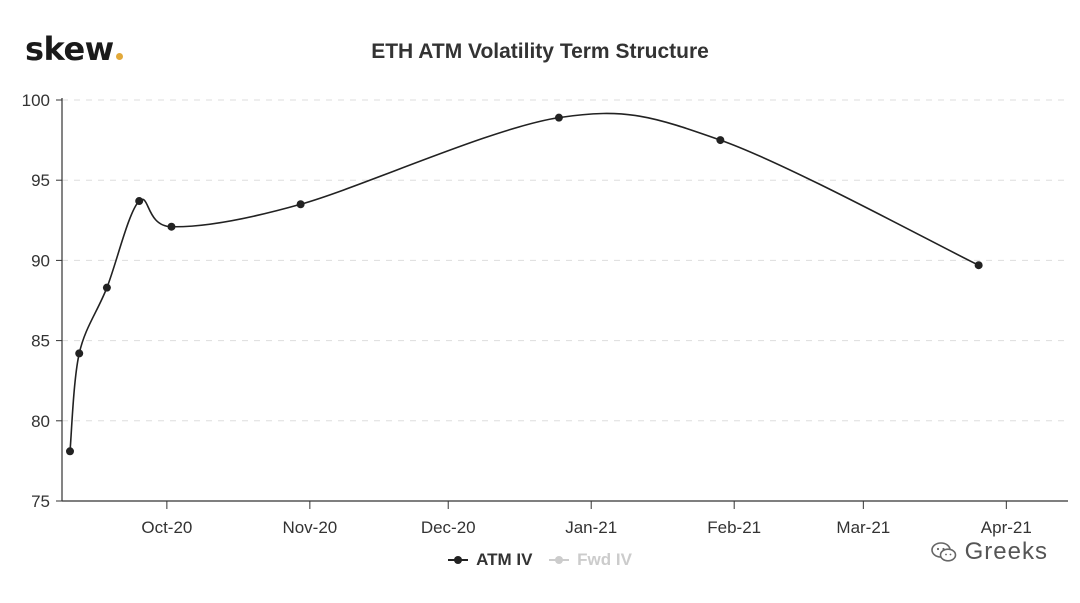 This screenshot has width=1080, height=603. What do you see at coordinates (40, 421) in the screenshot?
I see `y-tick-label: 80` at bounding box center [40, 421].